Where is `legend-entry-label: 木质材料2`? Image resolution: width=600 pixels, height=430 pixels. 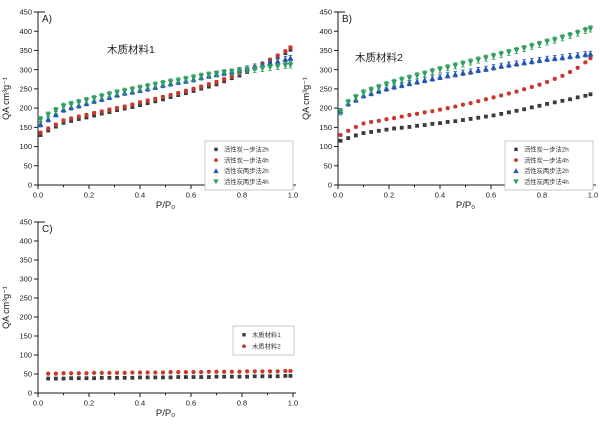 legend-entry-label: 木质材料2 is located at coordinates (266, 345).